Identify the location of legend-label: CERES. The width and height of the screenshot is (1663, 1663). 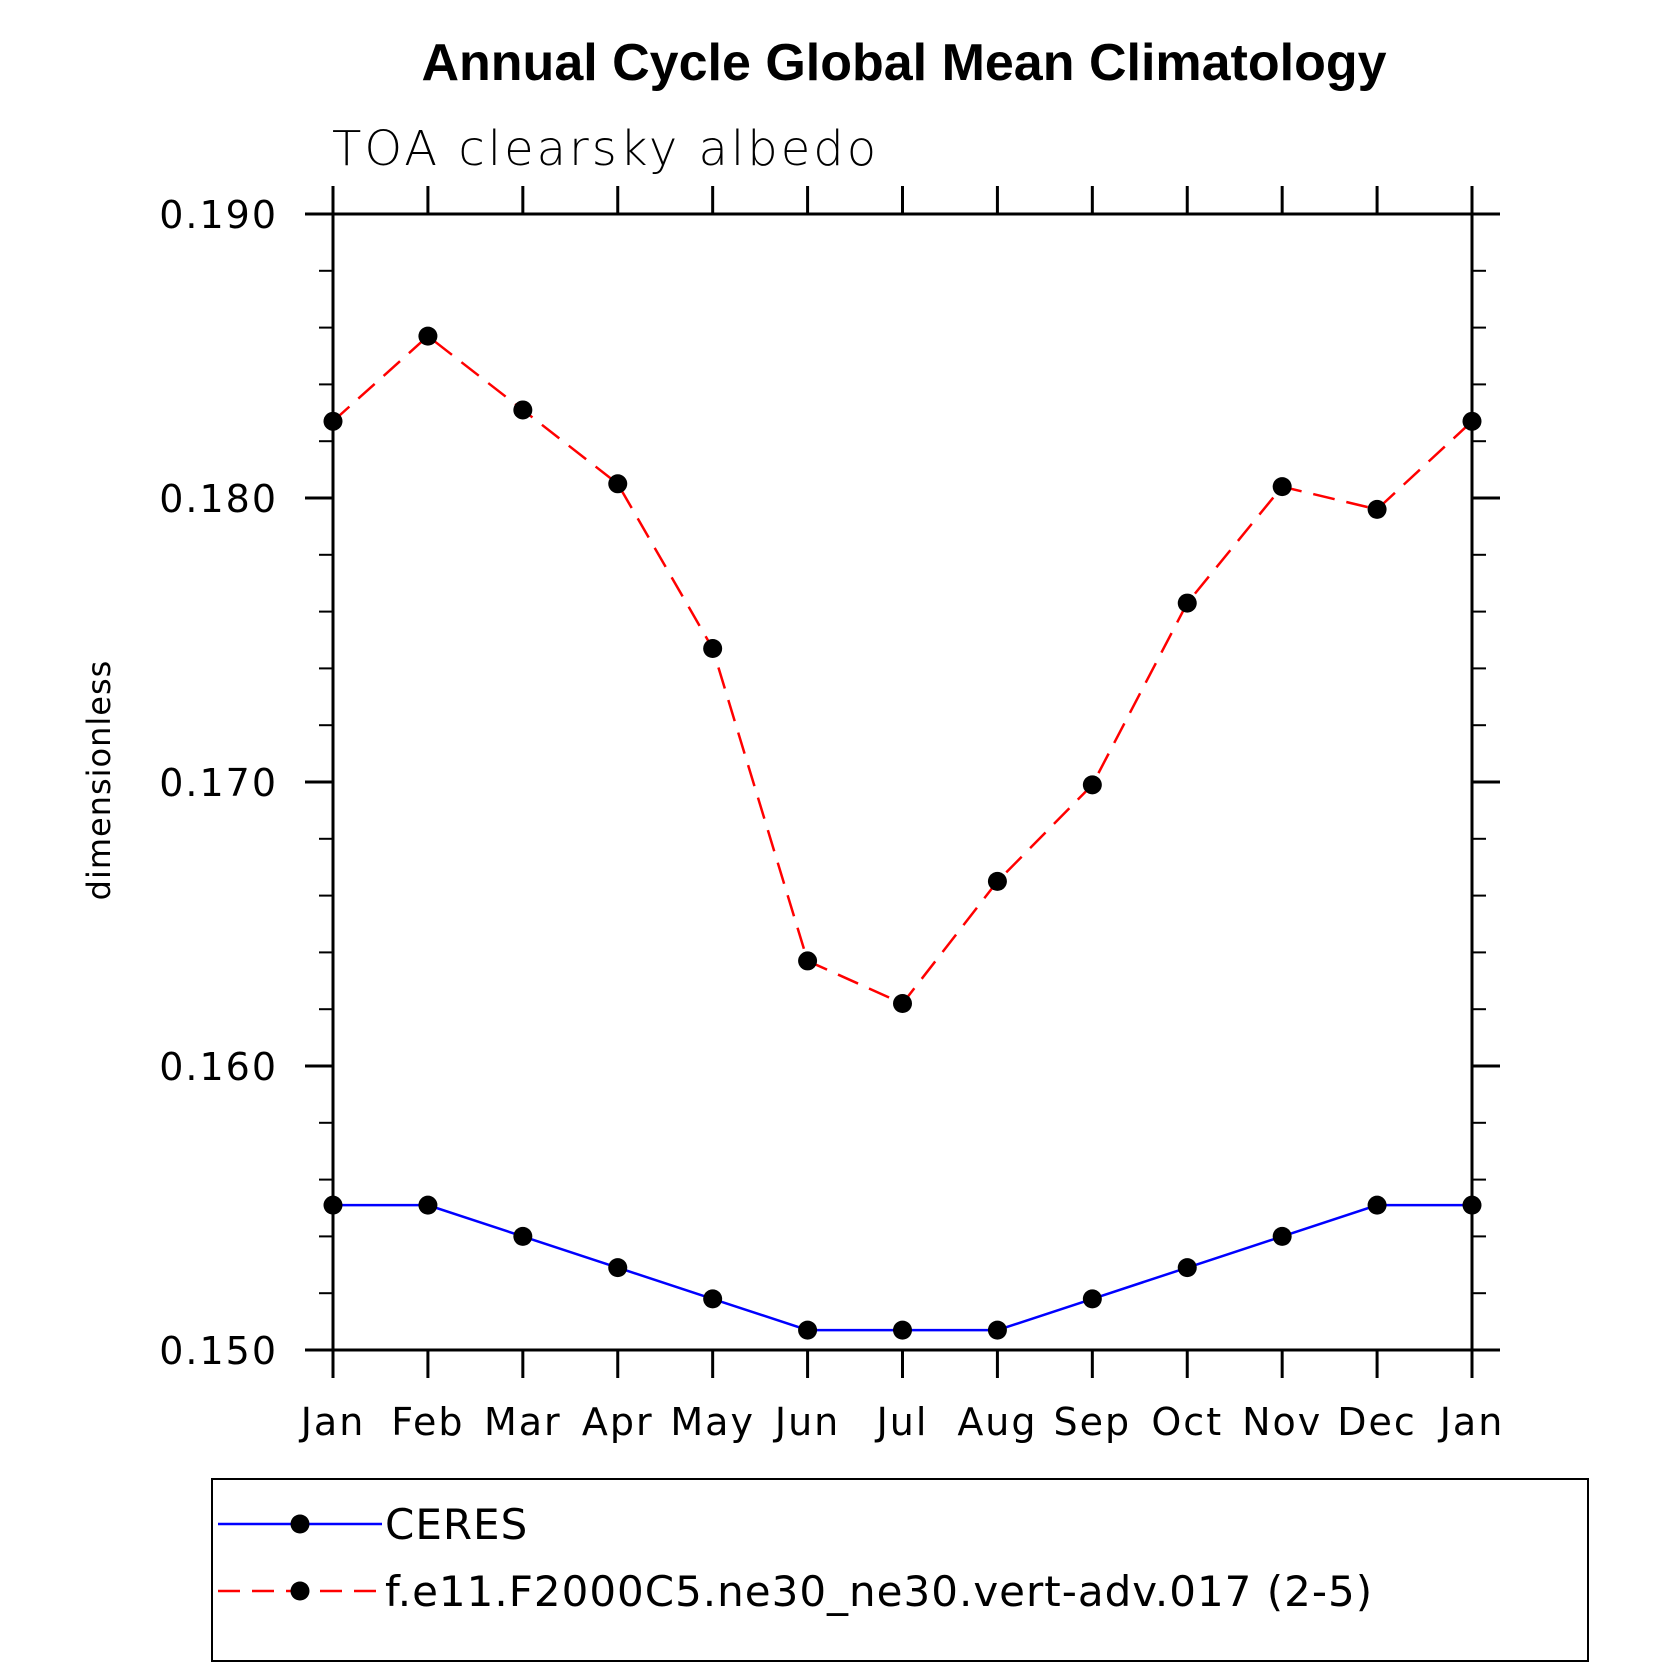
(456, 1524).